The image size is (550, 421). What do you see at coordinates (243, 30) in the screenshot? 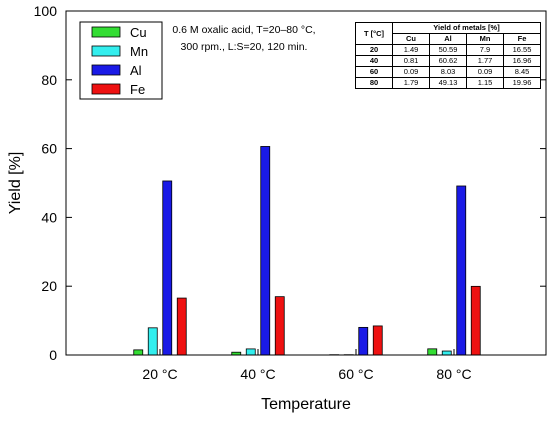
I see `annotation-line-1: 0.6 M oxalic acid, T=20–80 °C,` at bounding box center [243, 30].